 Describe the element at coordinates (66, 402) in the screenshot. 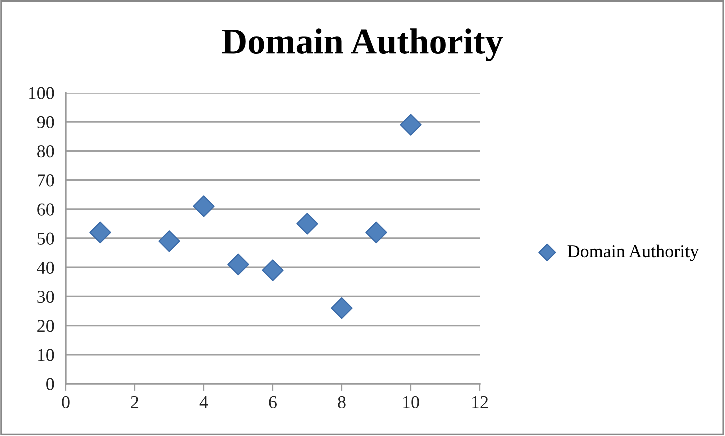

I see `x-tick-label: 0` at that location.